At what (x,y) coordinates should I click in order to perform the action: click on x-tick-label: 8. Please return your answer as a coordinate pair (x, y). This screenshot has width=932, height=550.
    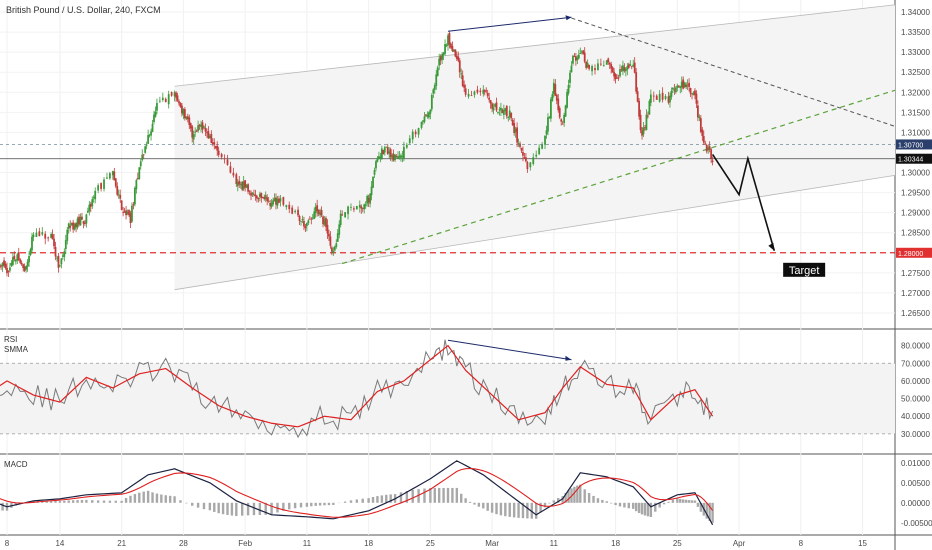
    Looking at the image, I should click on (7, 543).